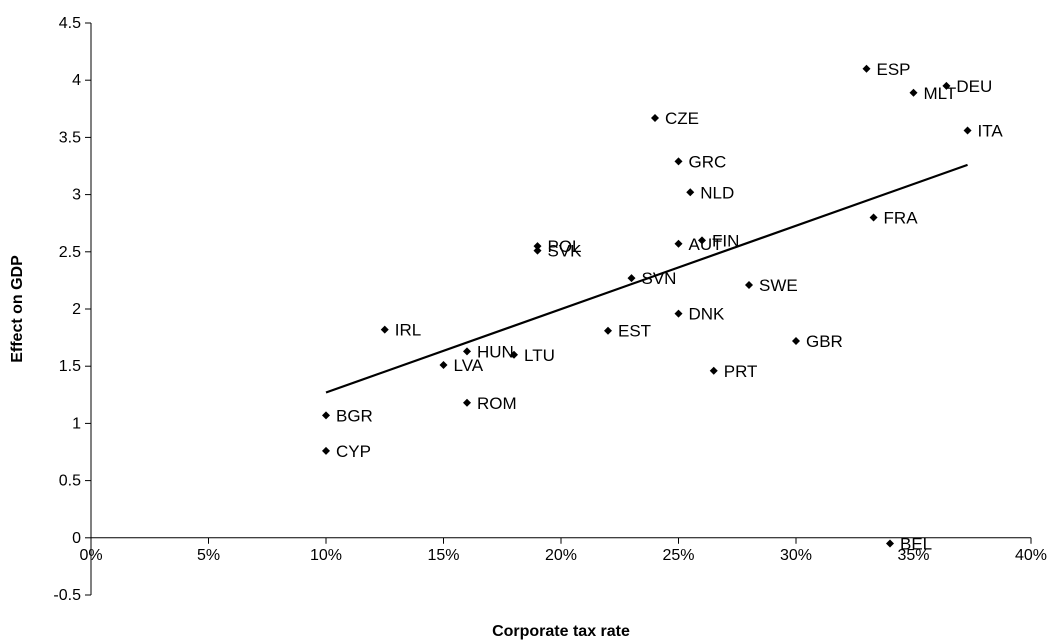 The image size is (1054, 641). Describe the element at coordinates (634, 331) in the screenshot. I see `point-label-est: EST` at that location.